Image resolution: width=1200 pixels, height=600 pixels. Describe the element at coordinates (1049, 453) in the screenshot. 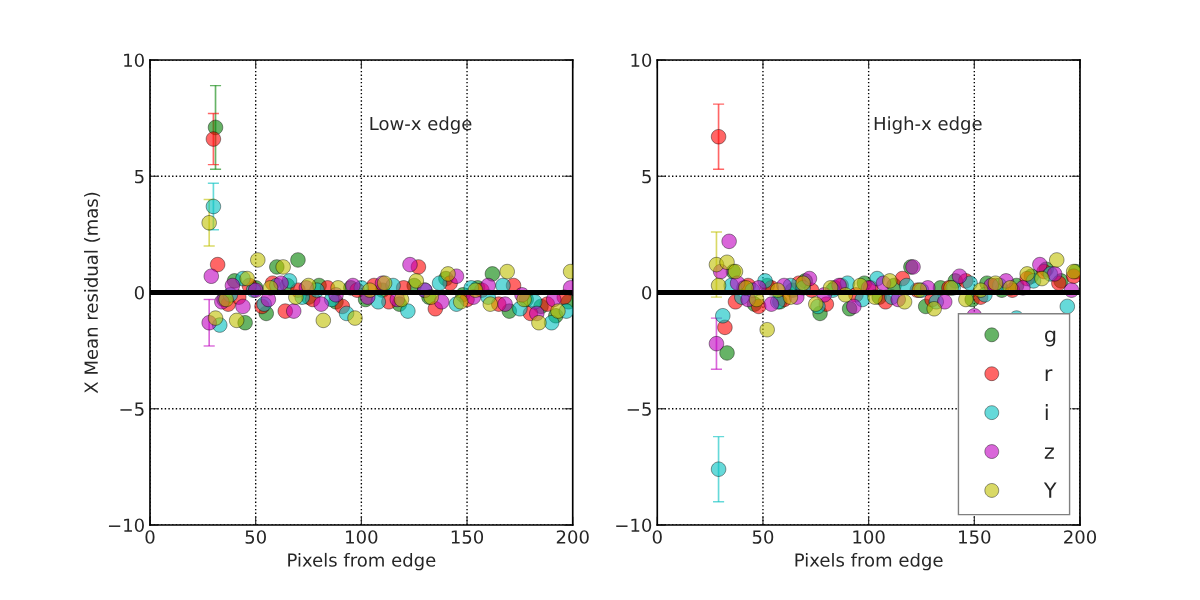

I see `legend-label: z` at that location.